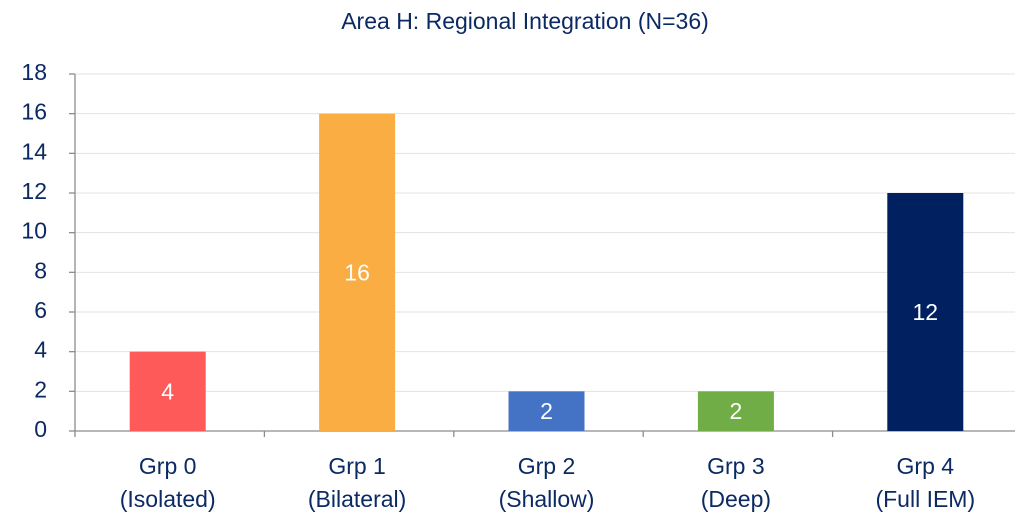  What do you see at coordinates (34, 72) in the screenshot?
I see `y-tick-label: 18` at bounding box center [34, 72].